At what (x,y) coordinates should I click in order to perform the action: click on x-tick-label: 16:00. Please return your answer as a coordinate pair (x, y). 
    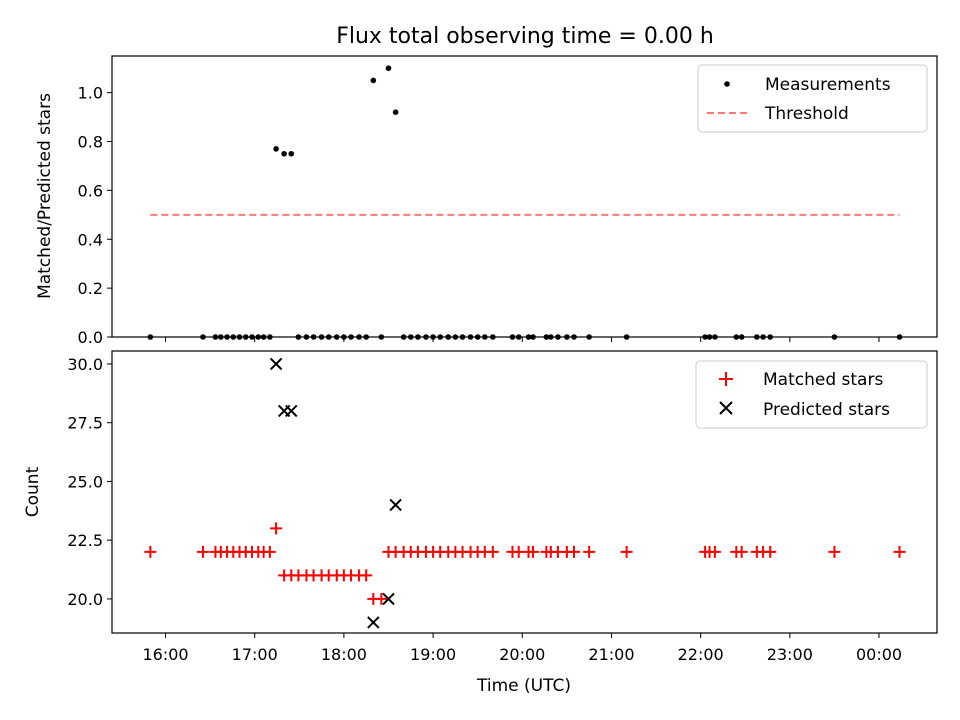
    Looking at the image, I should click on (165, 654).